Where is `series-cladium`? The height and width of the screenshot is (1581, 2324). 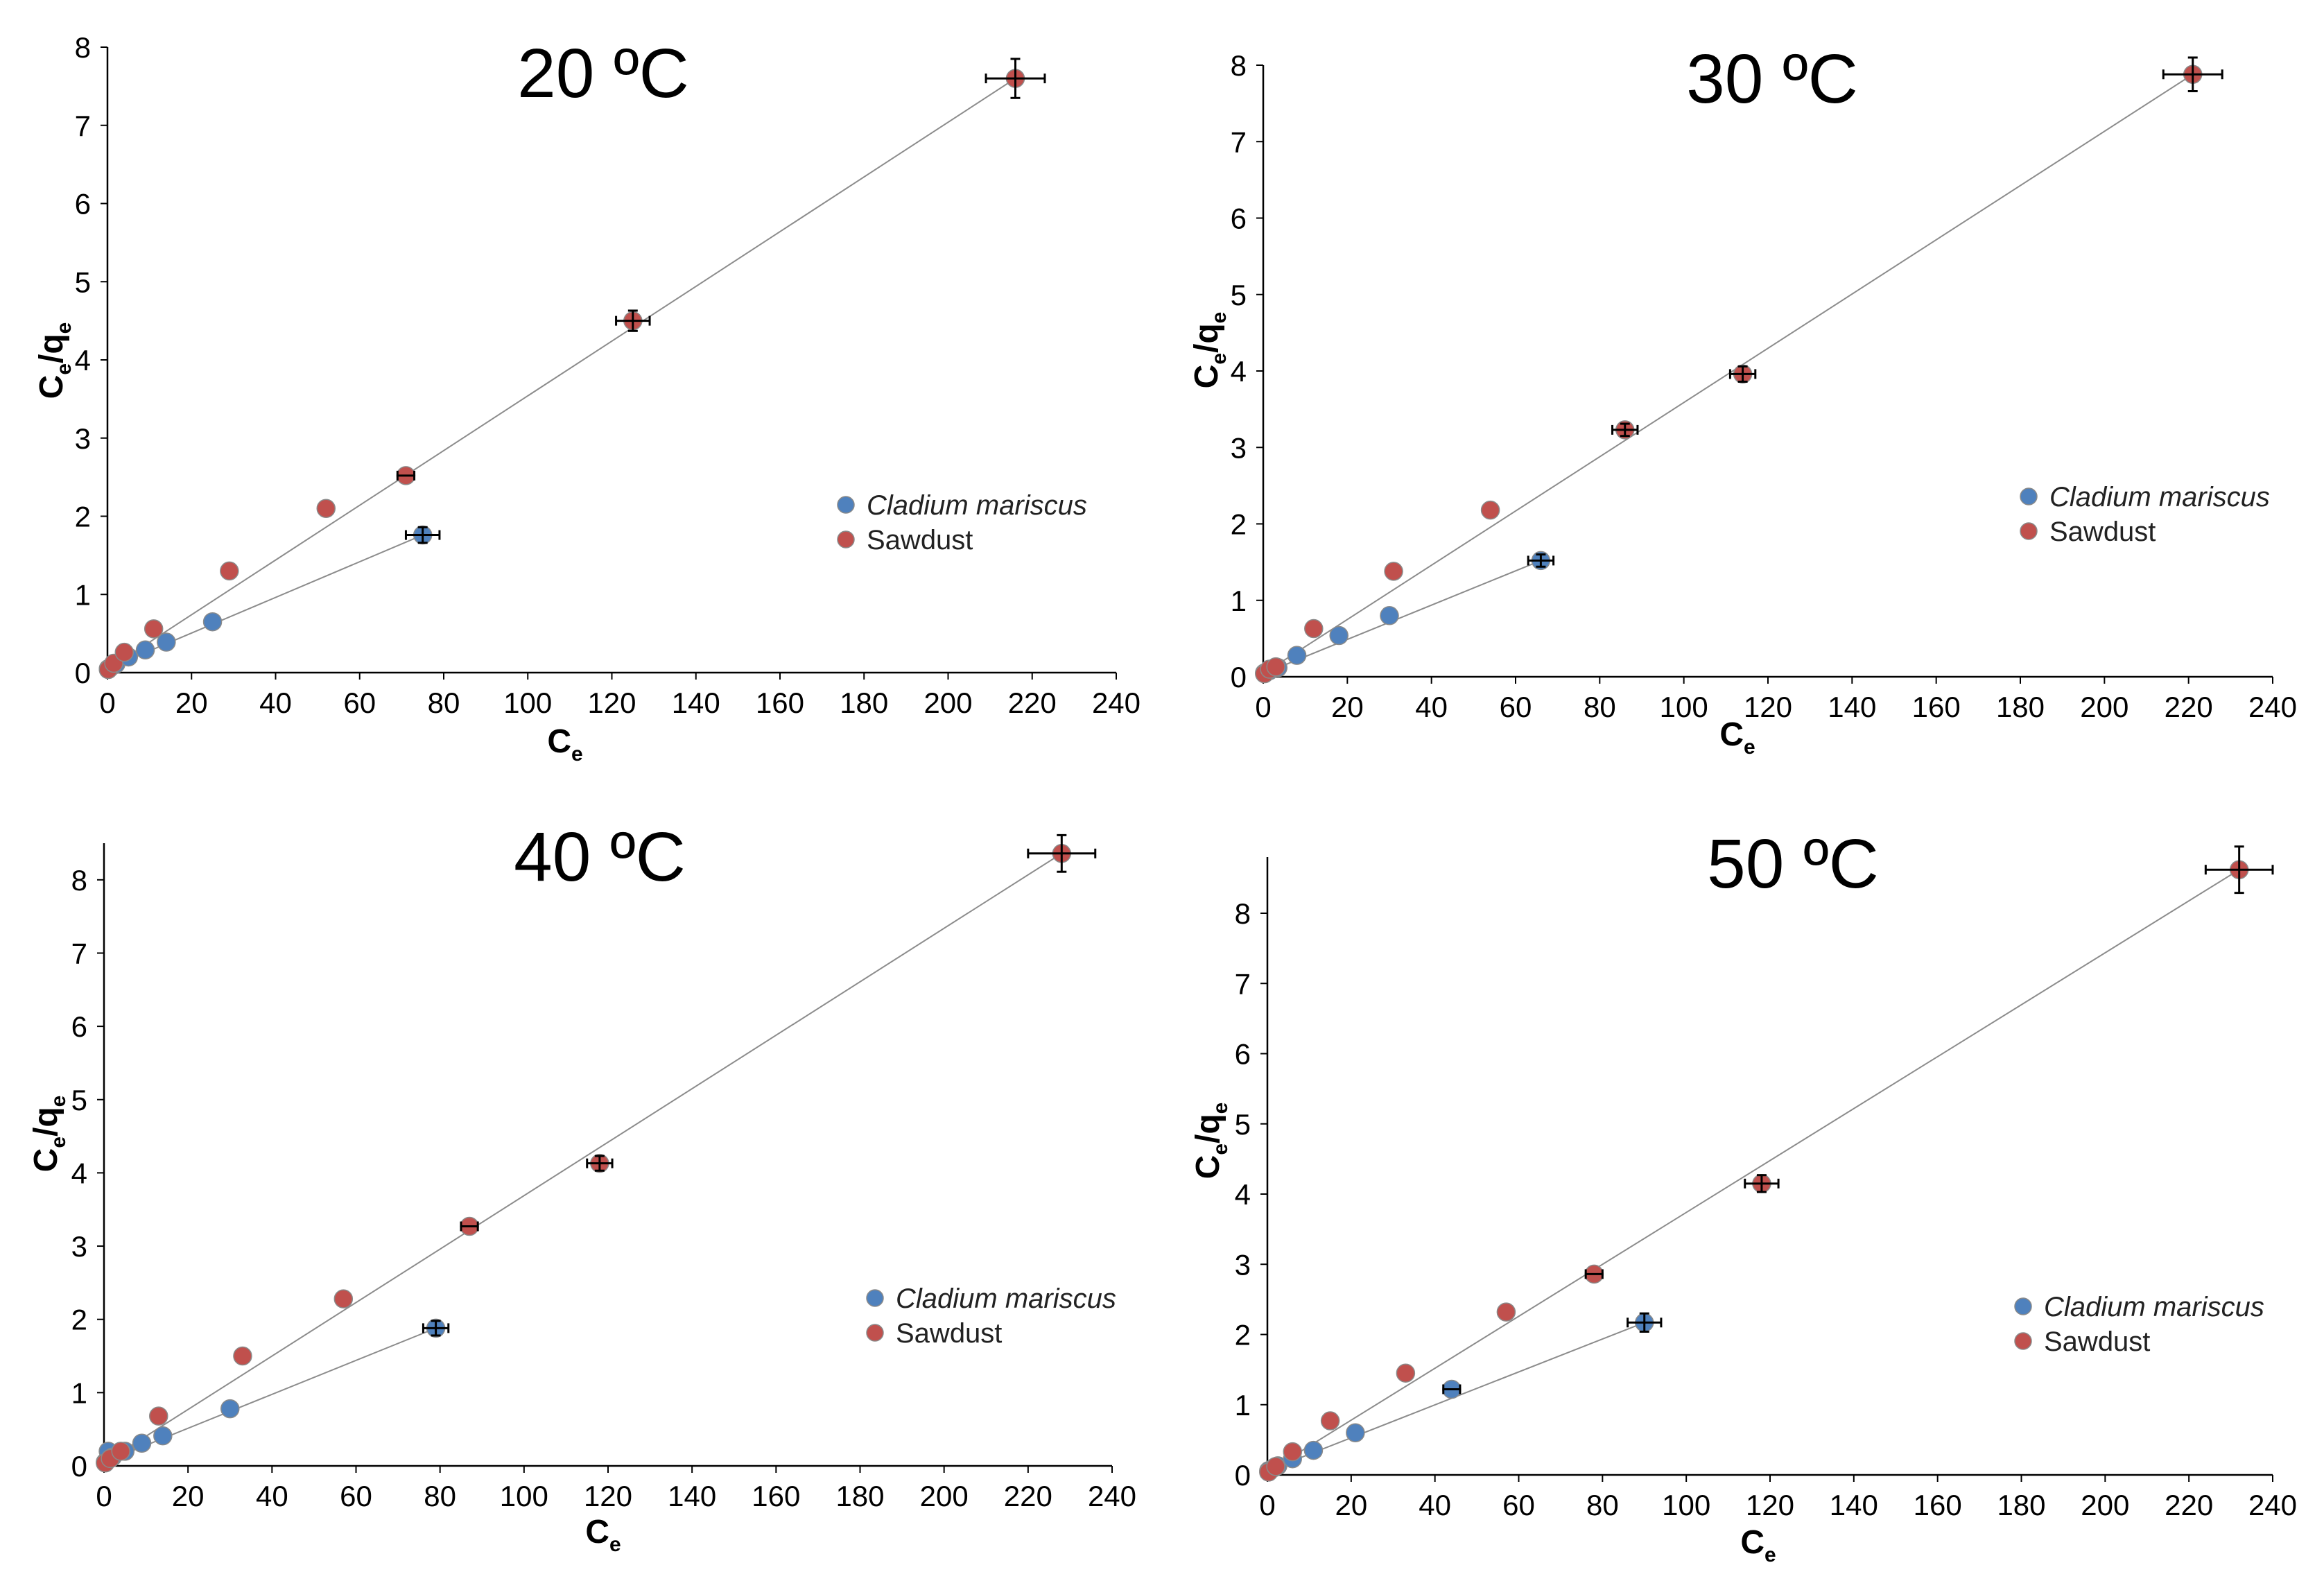
series-cladium is located at coordinates (270, 602).